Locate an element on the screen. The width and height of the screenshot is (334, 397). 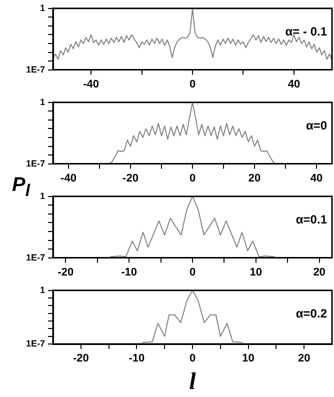
y-axis-title: P$_{l}$ is located at coordinates (21, 187).